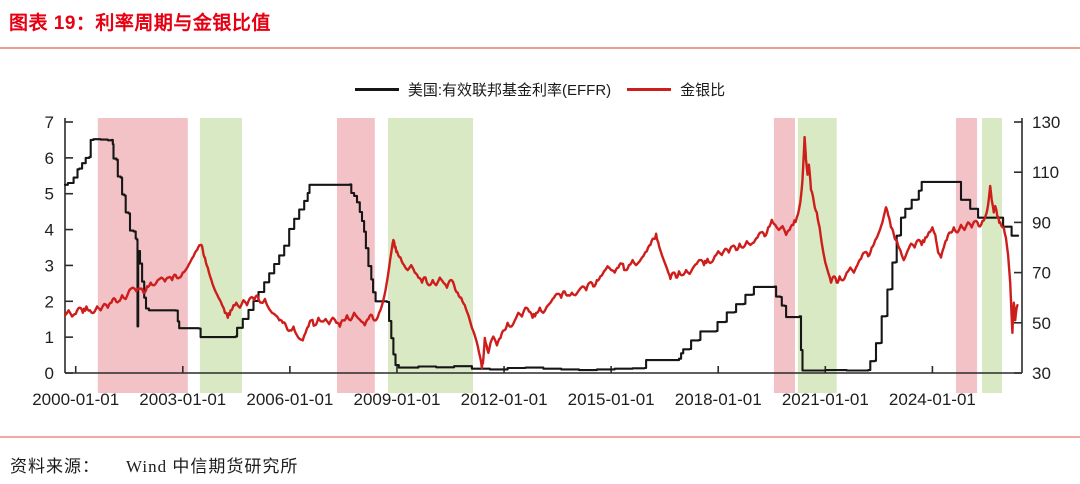  I want to click on x-tick-label: 2018-01-01, so click(718, 399).